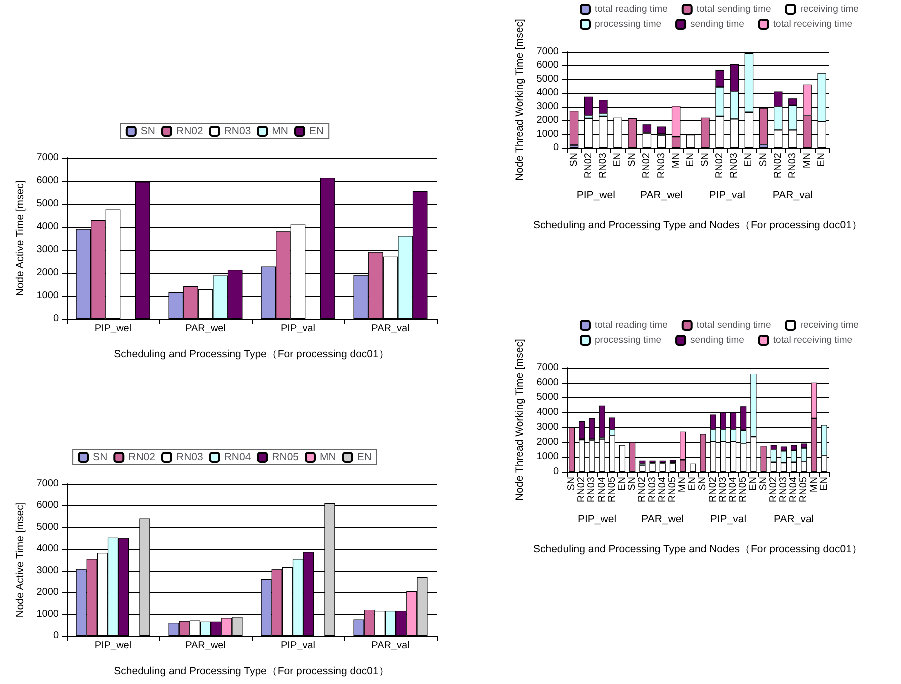 Image resolution: width=901 pixels, height=684 pixels. I want to click on text: PAR_val, so click(792, 196).